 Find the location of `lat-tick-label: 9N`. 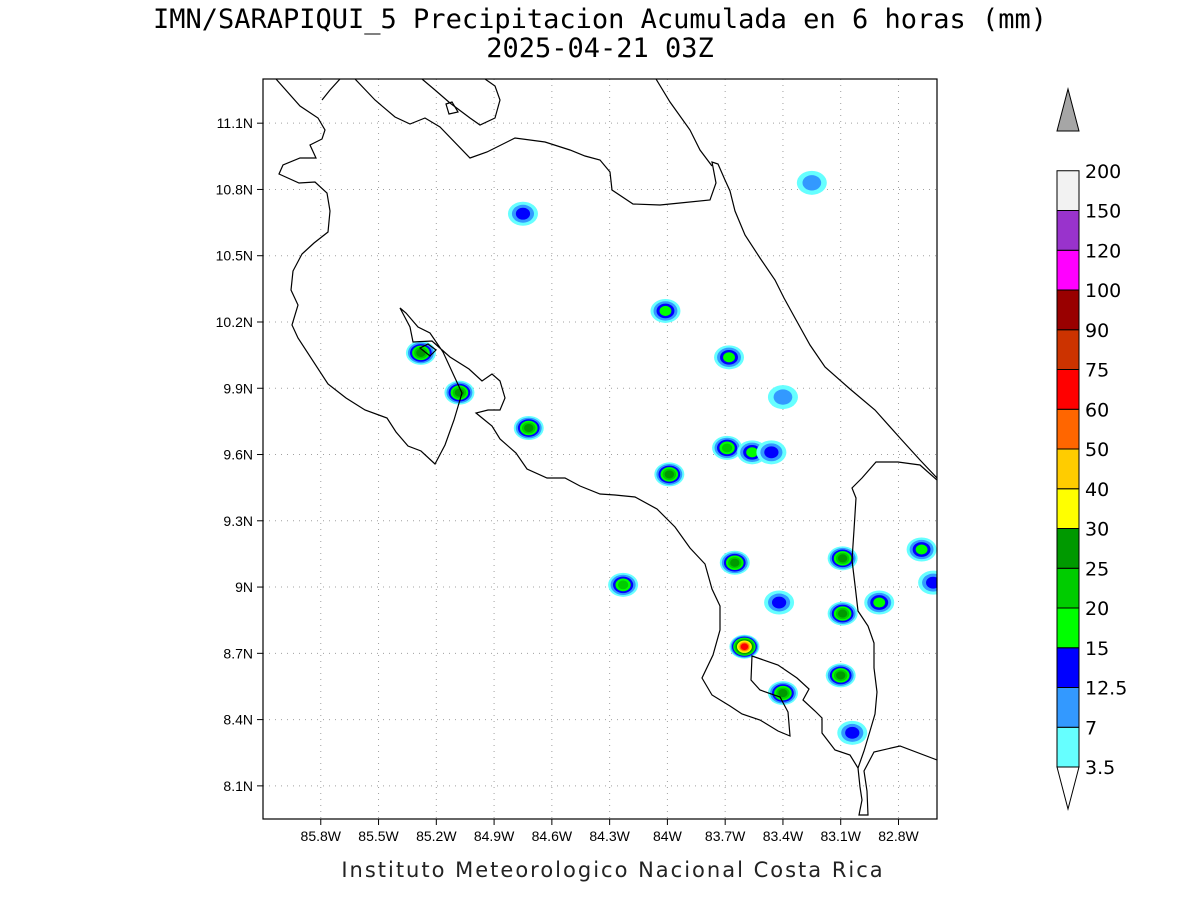

lat-tick-label: 9N is located at coordinates (244, 587).